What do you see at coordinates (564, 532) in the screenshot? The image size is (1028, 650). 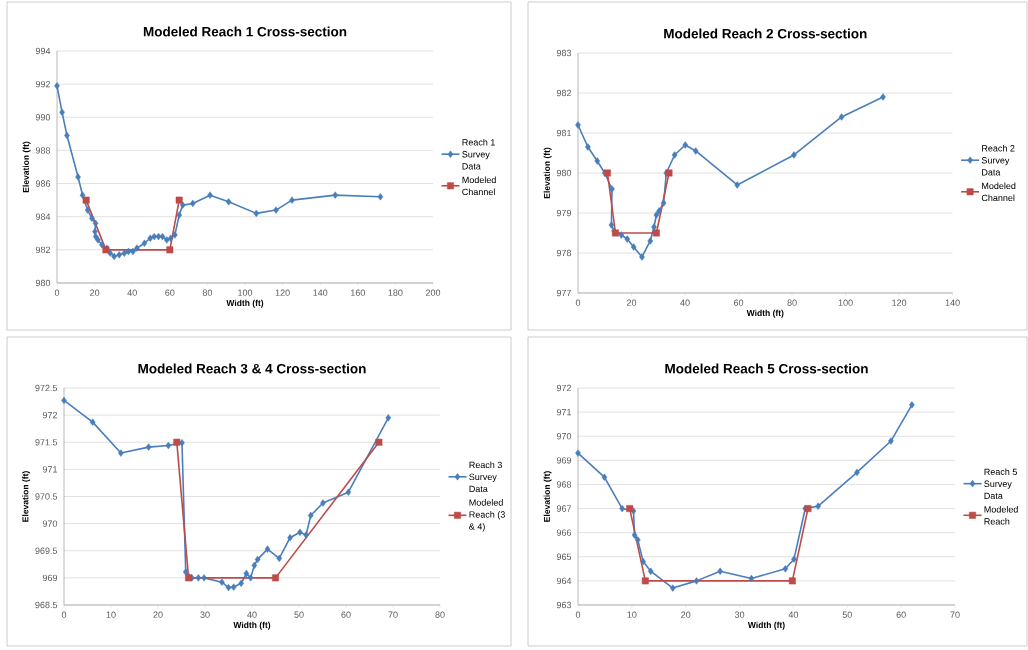 I see `y-tick-label: 966` at bounding box center [564, 532].